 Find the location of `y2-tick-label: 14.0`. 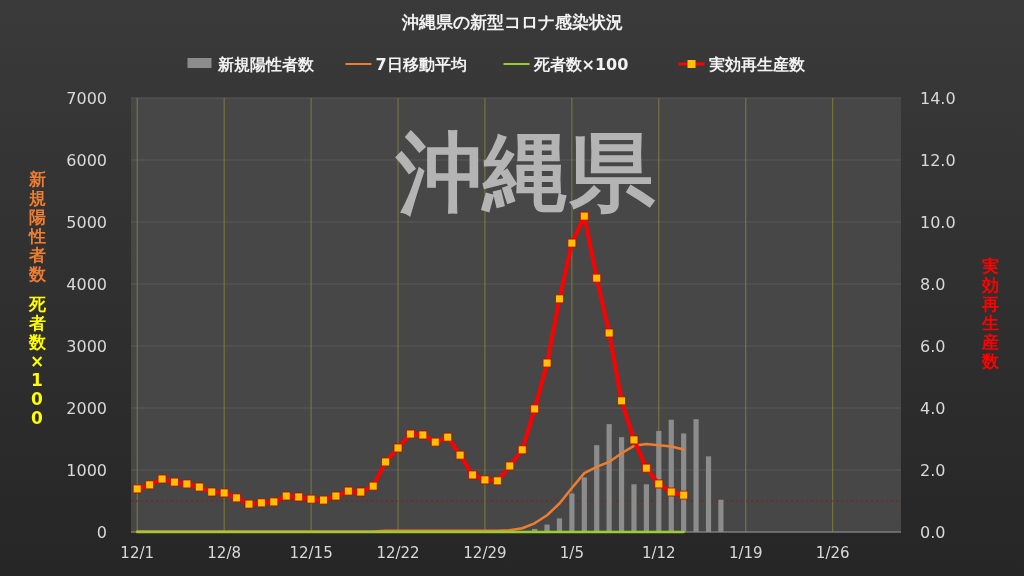

y2-tick-label: 14.0 is located at coordinates (938, 98).